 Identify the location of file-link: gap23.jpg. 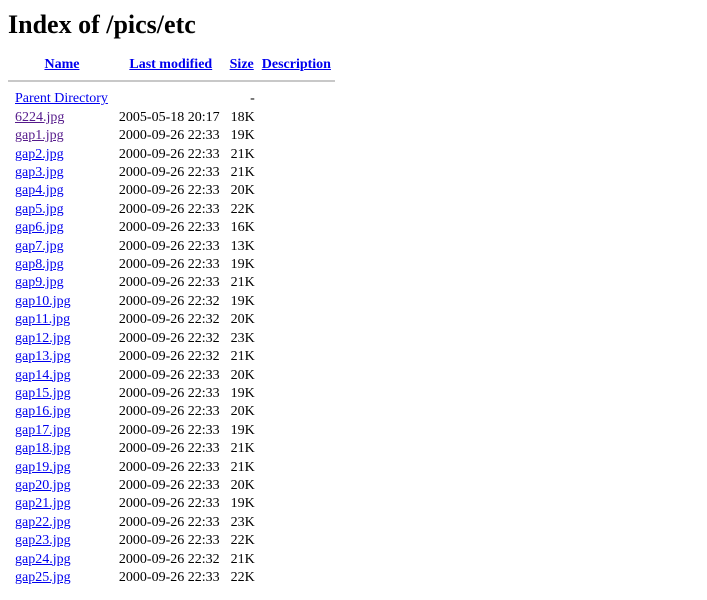
(43, 541).